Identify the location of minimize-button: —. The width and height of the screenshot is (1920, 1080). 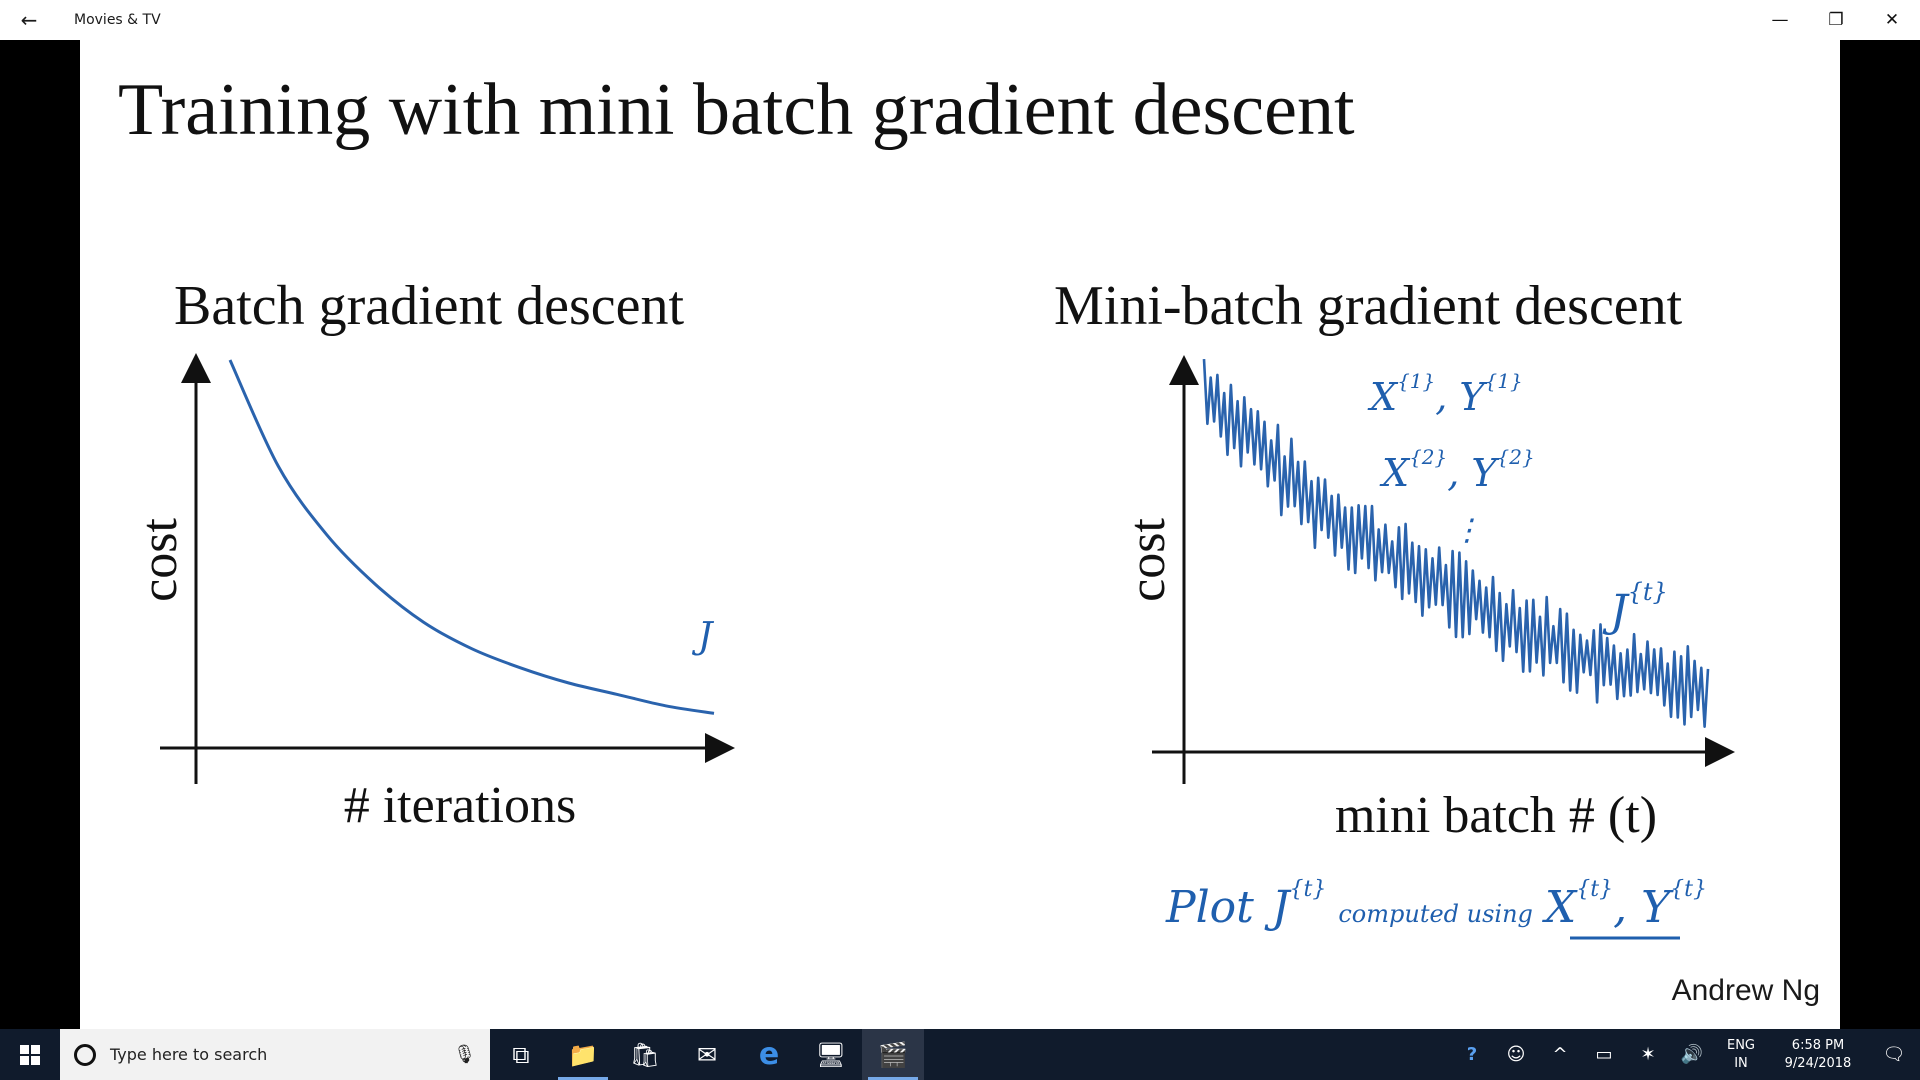
(1780, 20).